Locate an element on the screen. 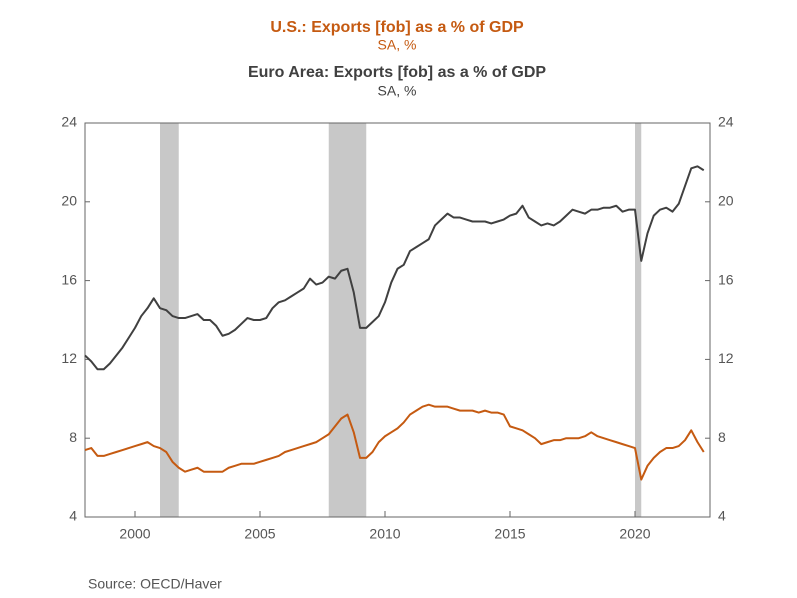 Image resolution: width=797 pixels, height=598 pixels. y2-tick-label: 4 is located at coordinates (722, 516).